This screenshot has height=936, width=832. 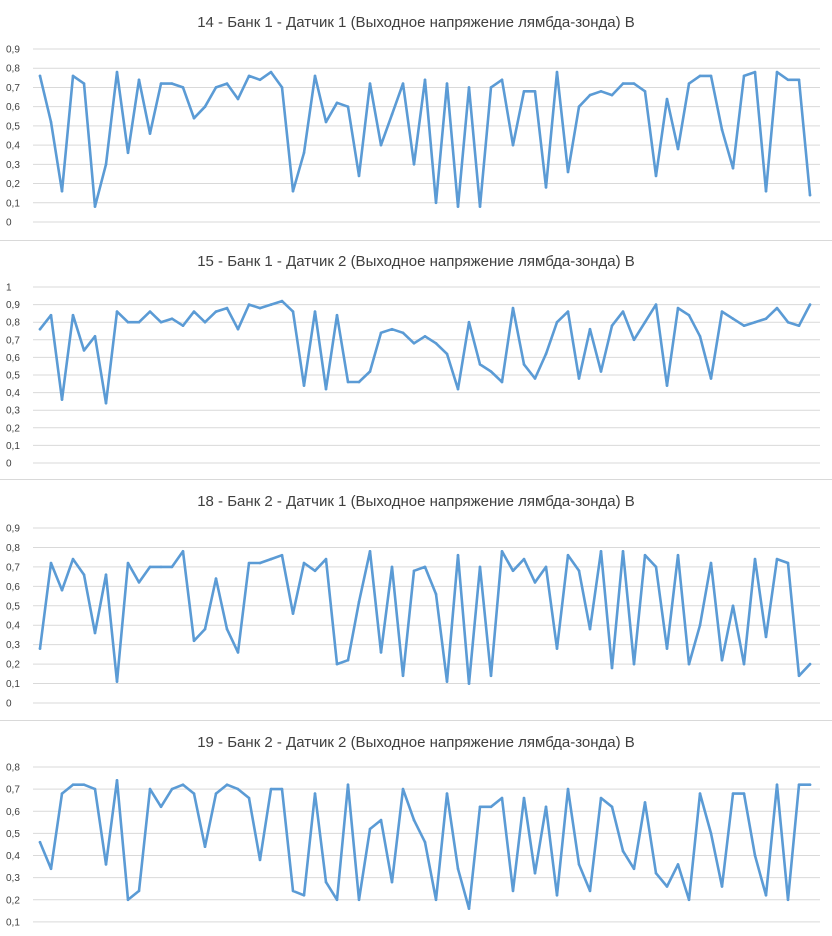 I want to click on y-tick-label: 0,3, so click(x=13, y=645).